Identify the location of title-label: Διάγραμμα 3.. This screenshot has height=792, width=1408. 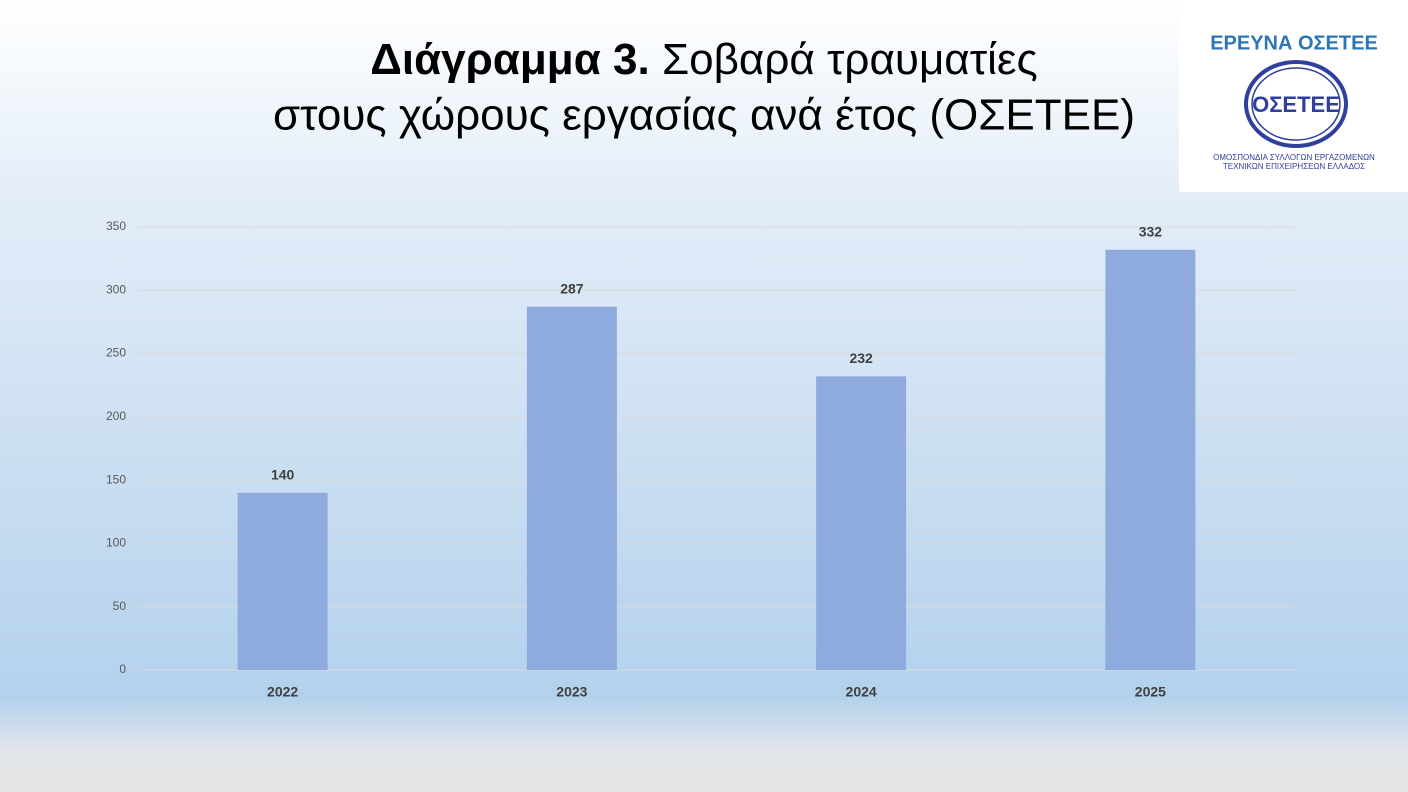
(509, 59).